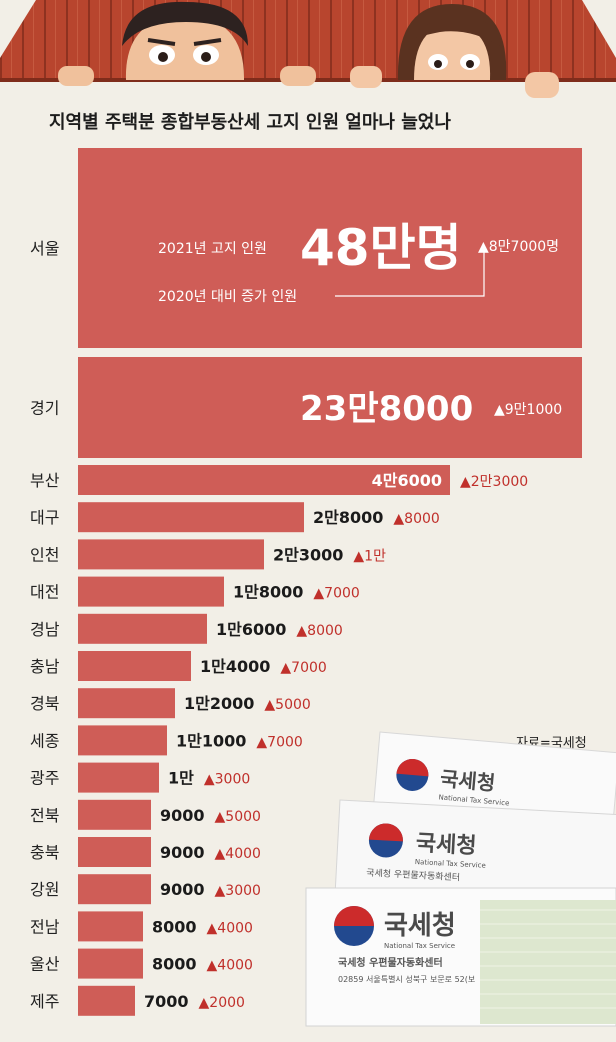 This screenshot has height=1042, width=616. What do you see at coordinates (518, 247) in the screenshot?
I see `increase-label: ▲8만7000명` at bounding box center [518, 247].